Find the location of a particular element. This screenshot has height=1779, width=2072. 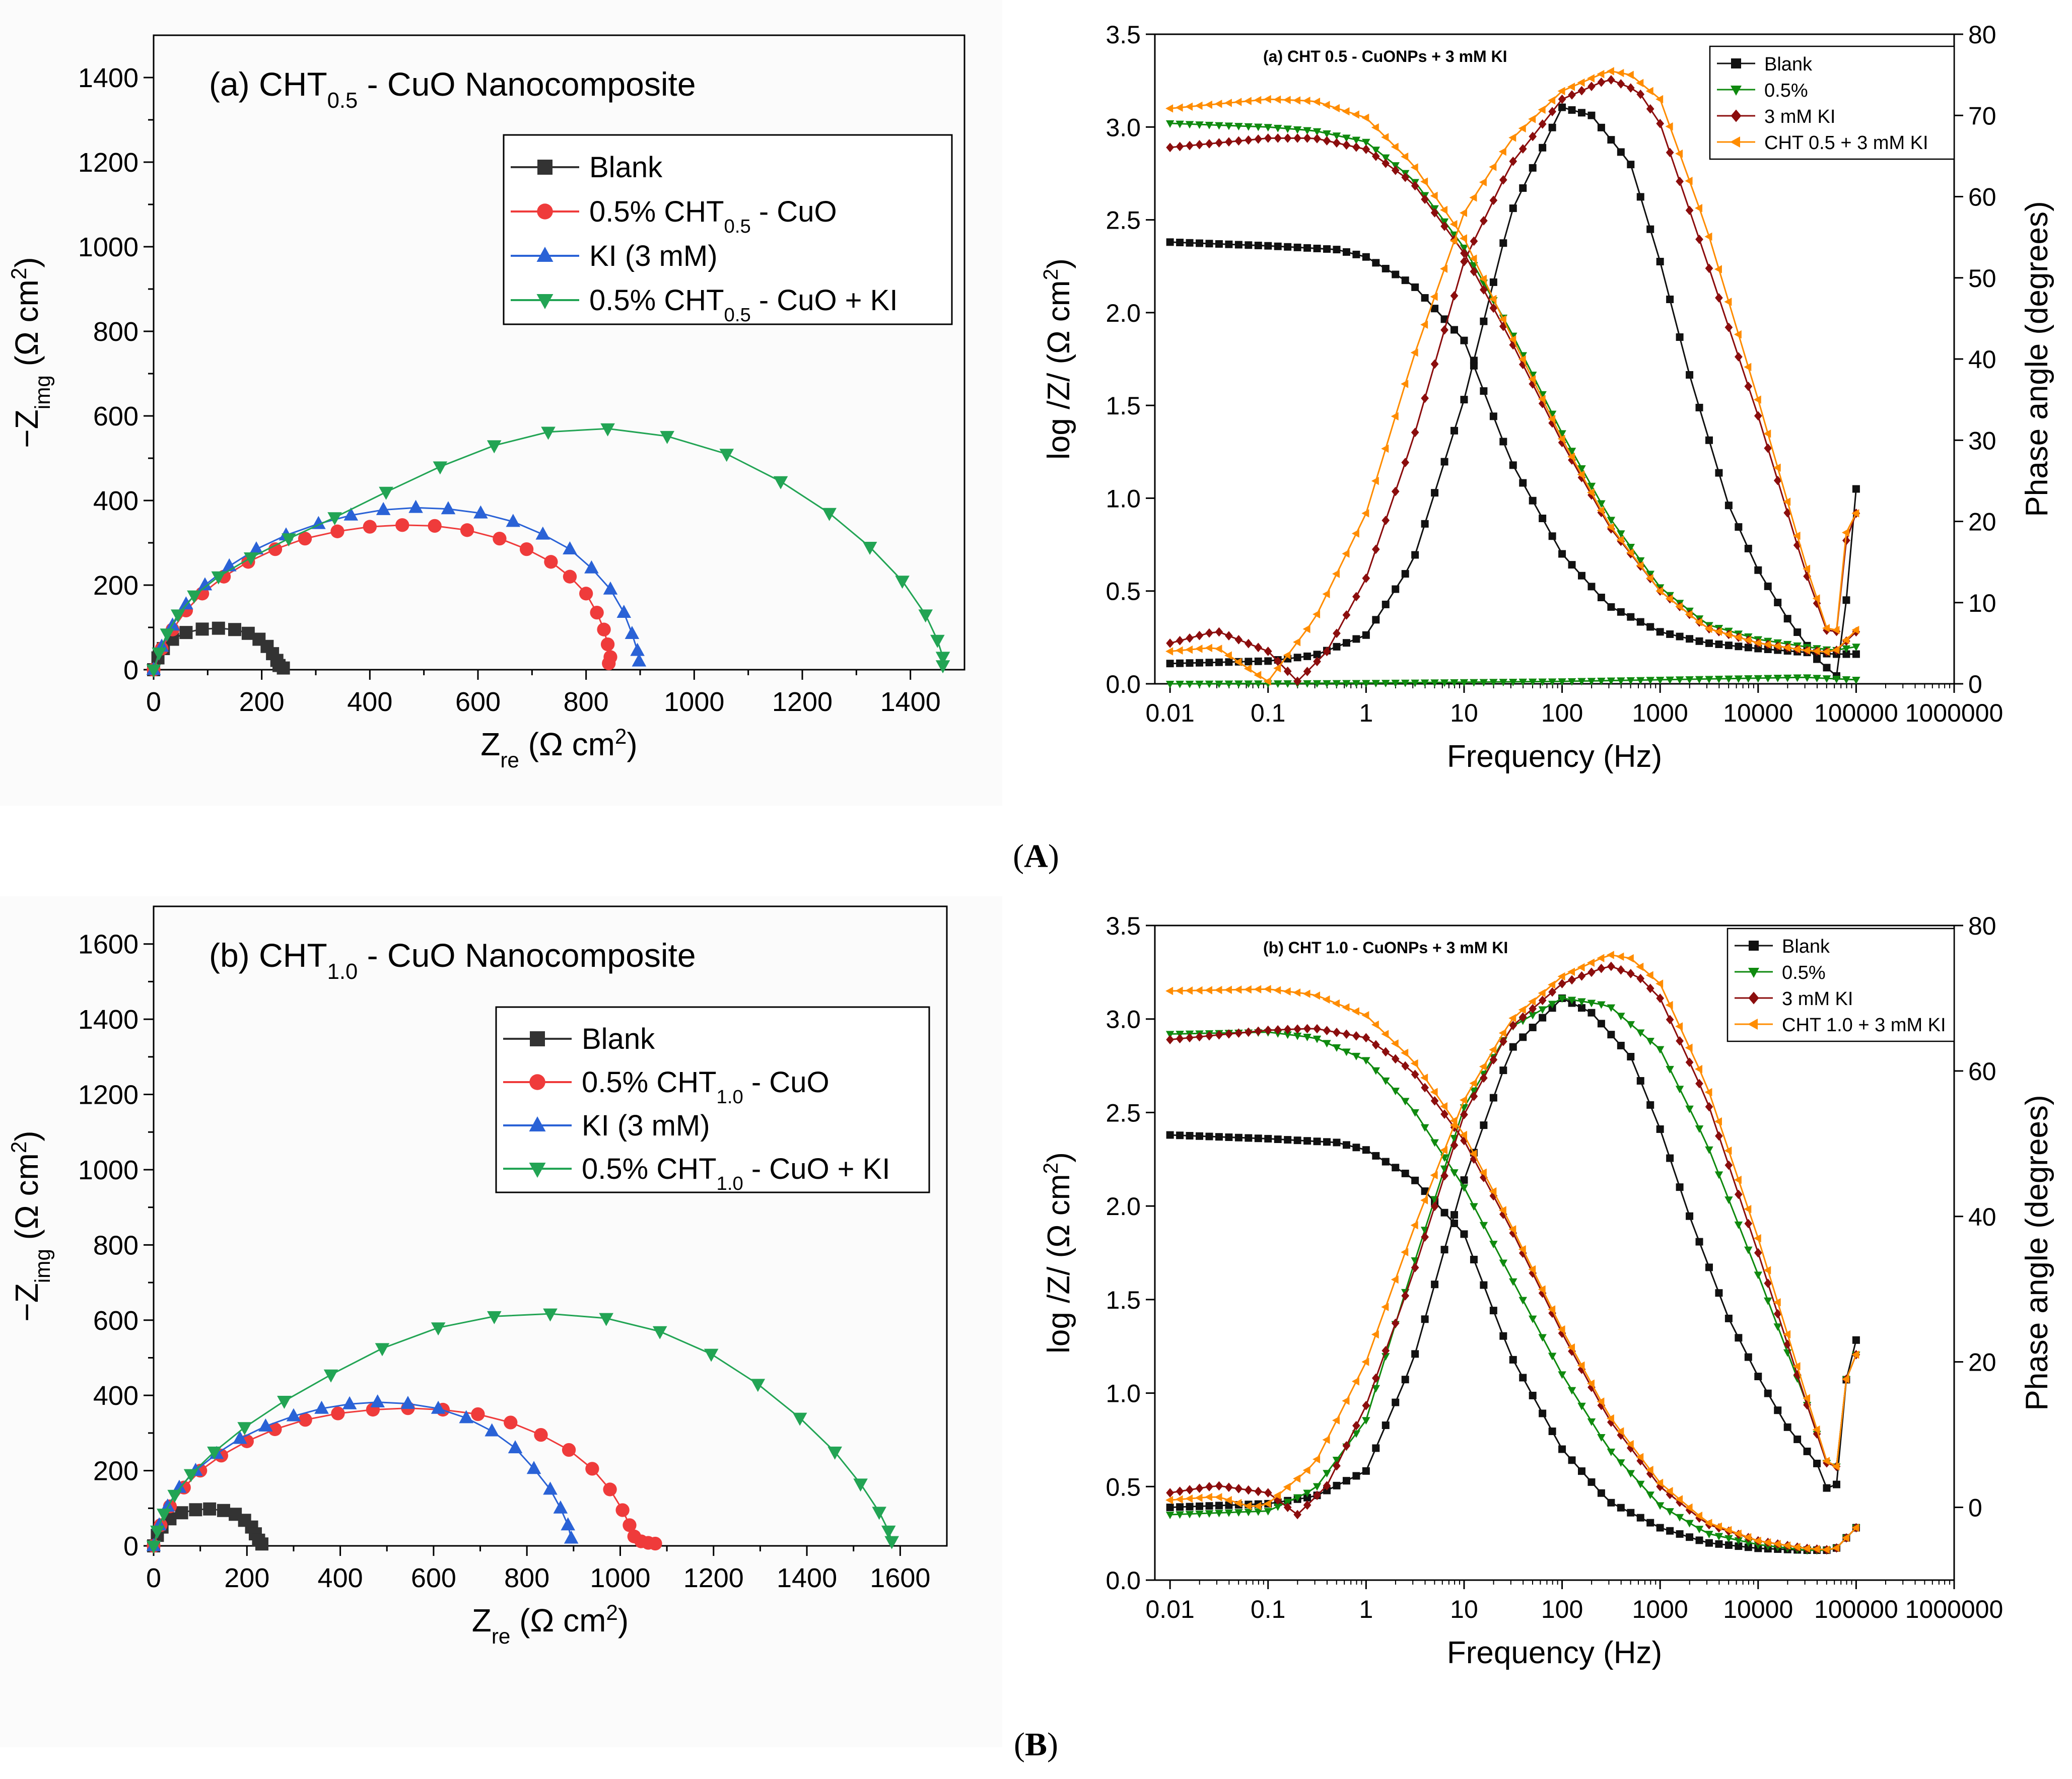

bode-b-legend-label-black: Blank is located at coordinates (1806, 947).